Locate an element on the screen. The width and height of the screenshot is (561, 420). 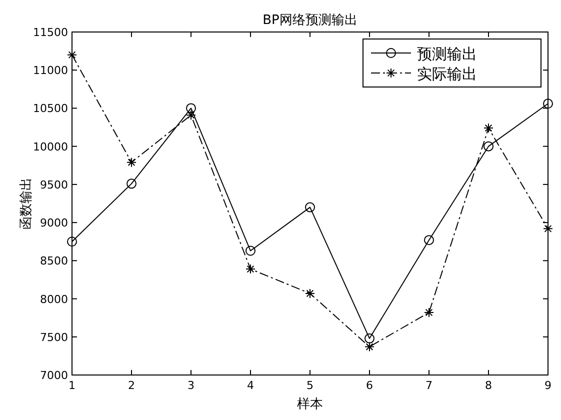
x-tick-label: 3 is located at coordinates (191, 385).